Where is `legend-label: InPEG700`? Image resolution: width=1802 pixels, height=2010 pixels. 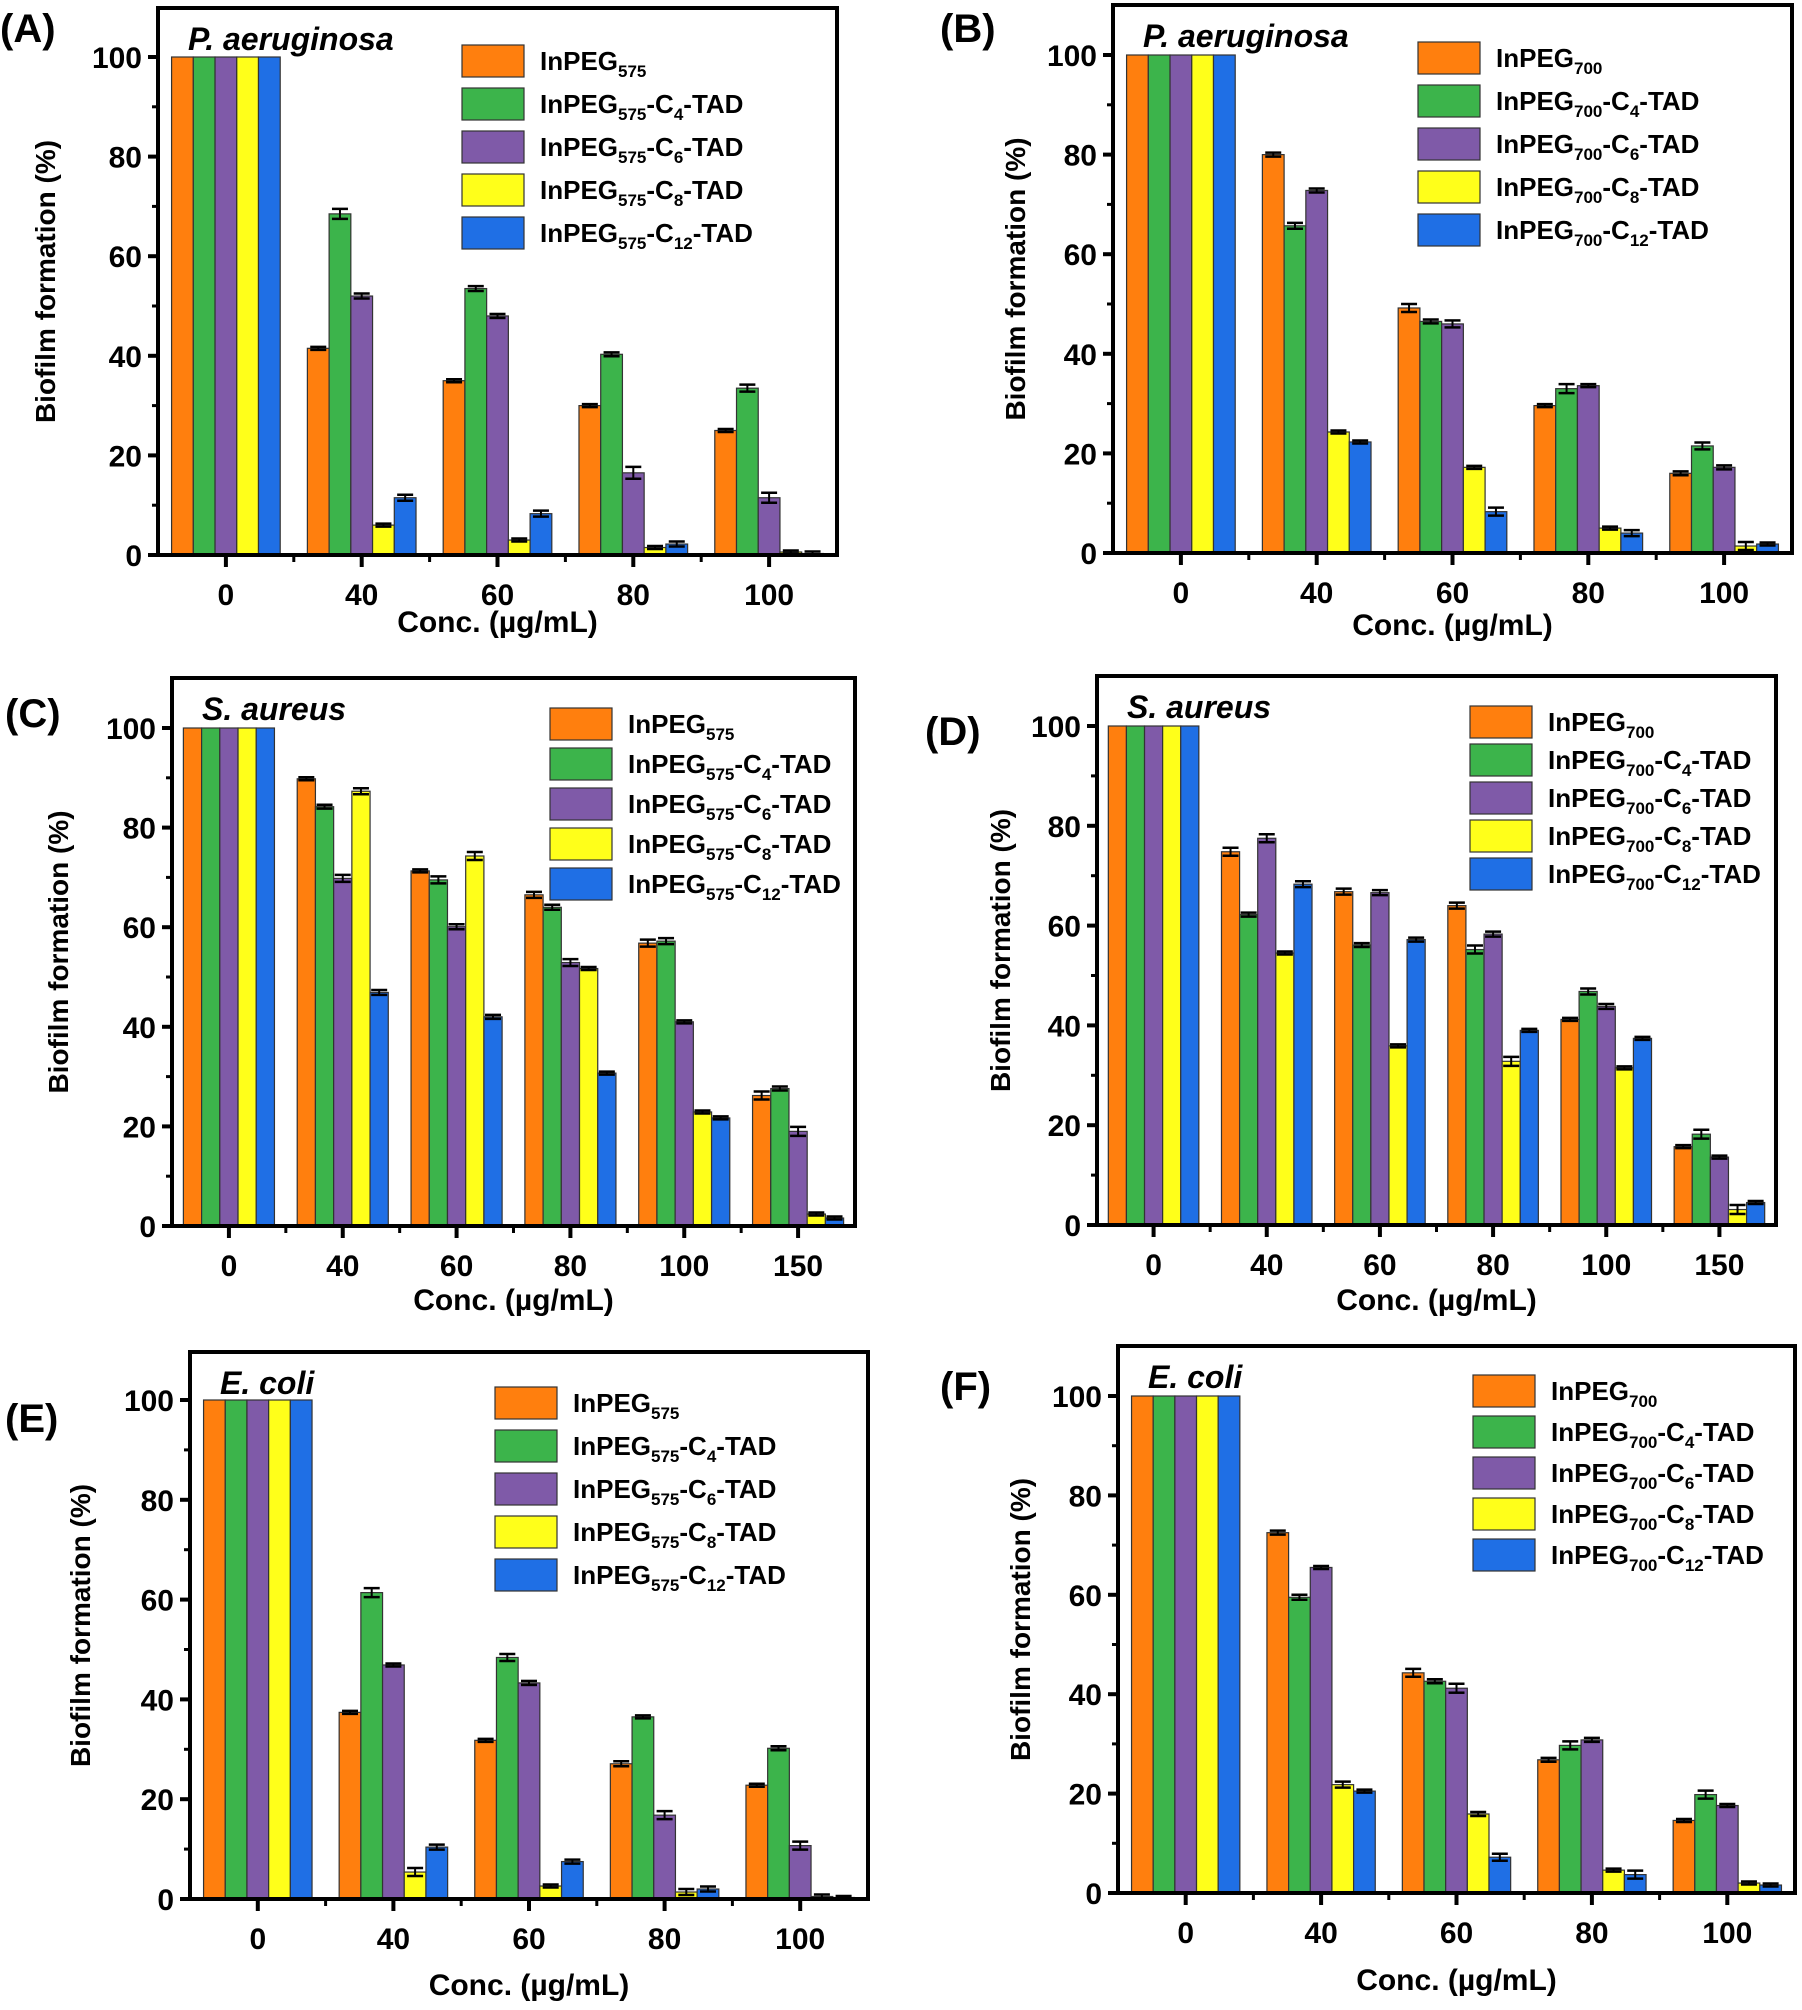 legend-label: InPEG700 is located at coordinates (1549, 60).